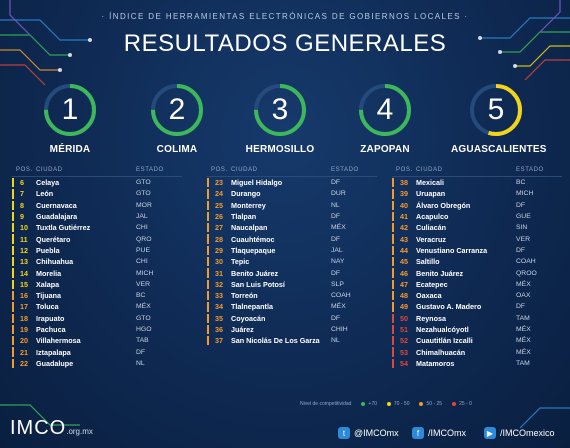 This screenshot has width=570, height=448. Describe the element at coordinates (219, 341) in the screenshot. I see `row-pos: 37` at that location.